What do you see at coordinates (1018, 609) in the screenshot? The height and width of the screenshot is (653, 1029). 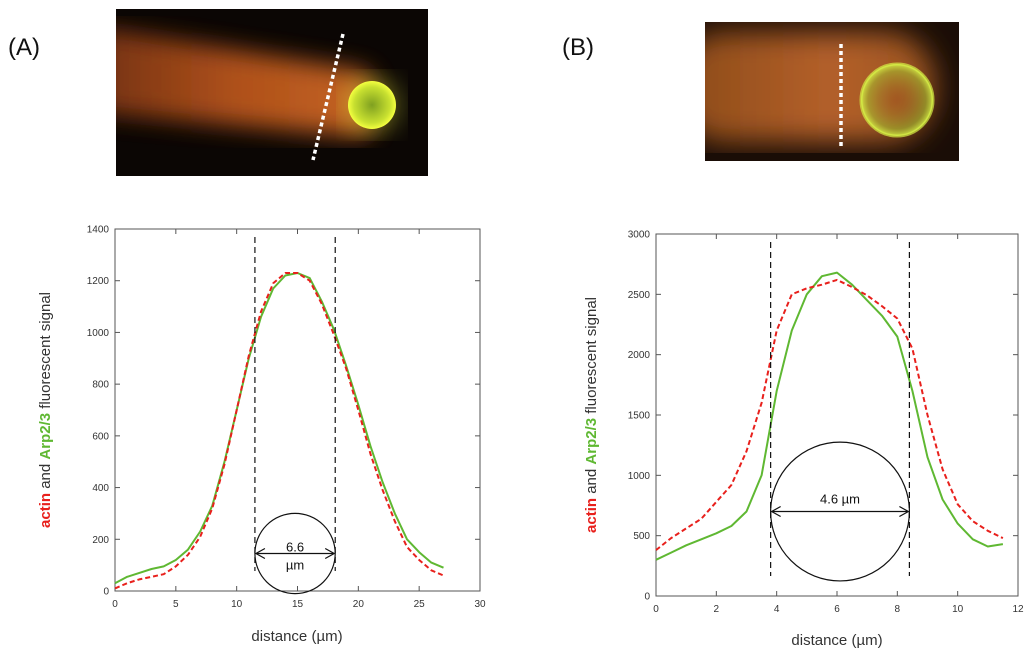 I see `x-tick-label: 12` at bounding box center [1018, 609].